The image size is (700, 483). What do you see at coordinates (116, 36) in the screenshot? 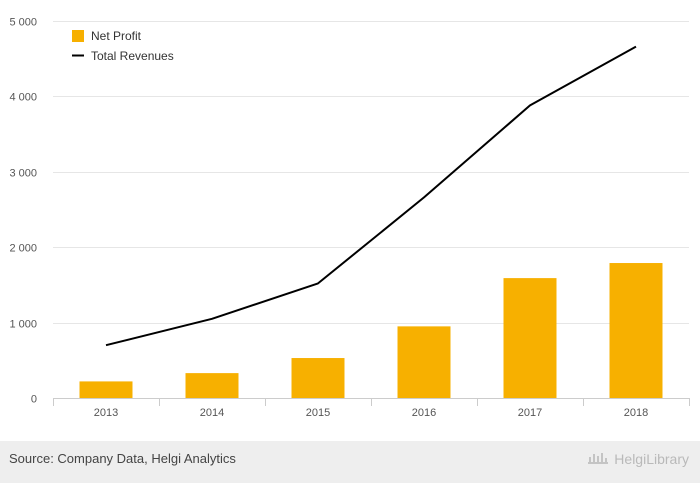
I see `legend-label-net-profit: Net Profit` at bounding box center [116, 36].